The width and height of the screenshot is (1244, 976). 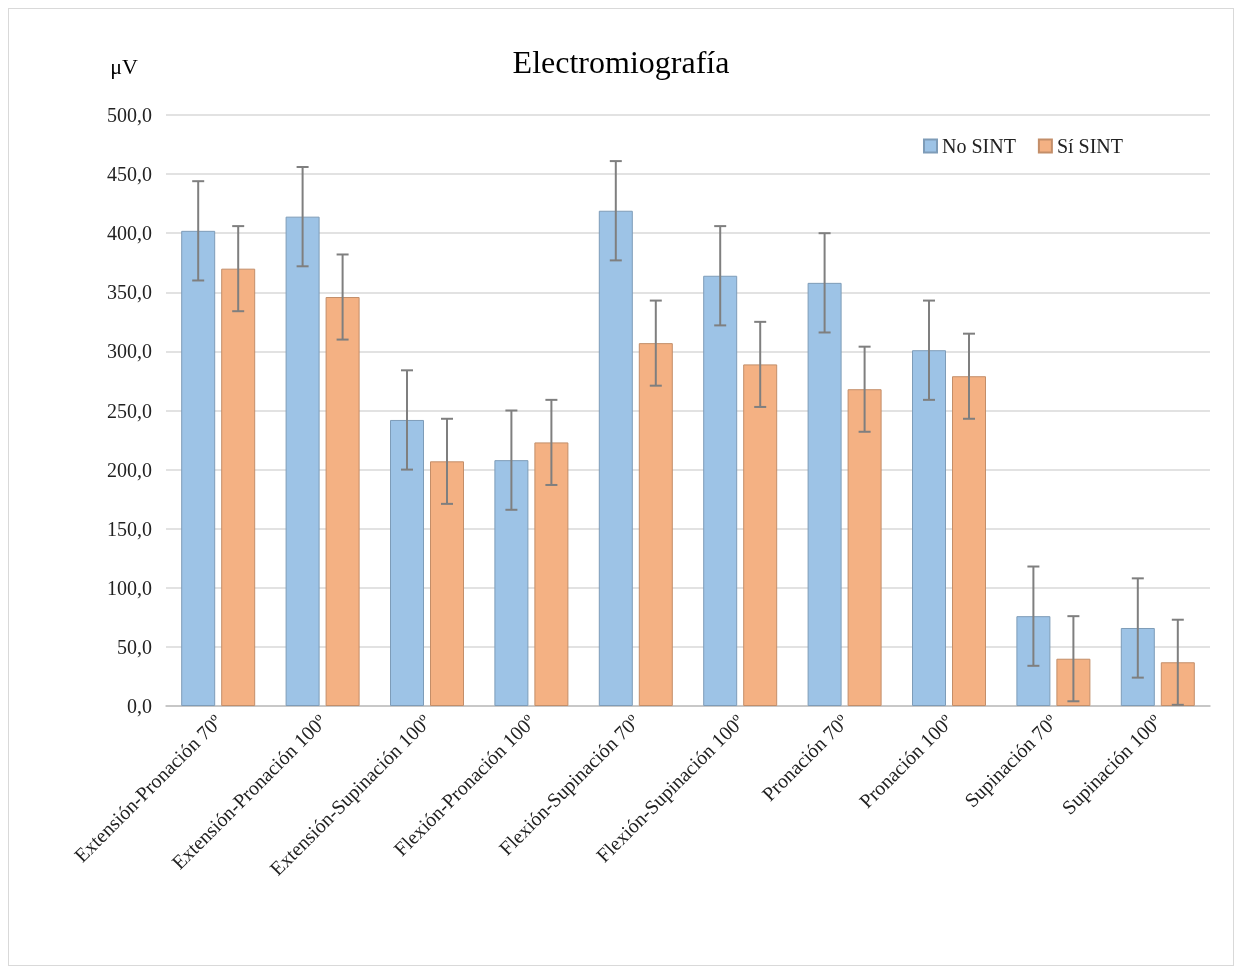 I want to click on legend-label: Sí SINT, so click(x=1089, y=146).